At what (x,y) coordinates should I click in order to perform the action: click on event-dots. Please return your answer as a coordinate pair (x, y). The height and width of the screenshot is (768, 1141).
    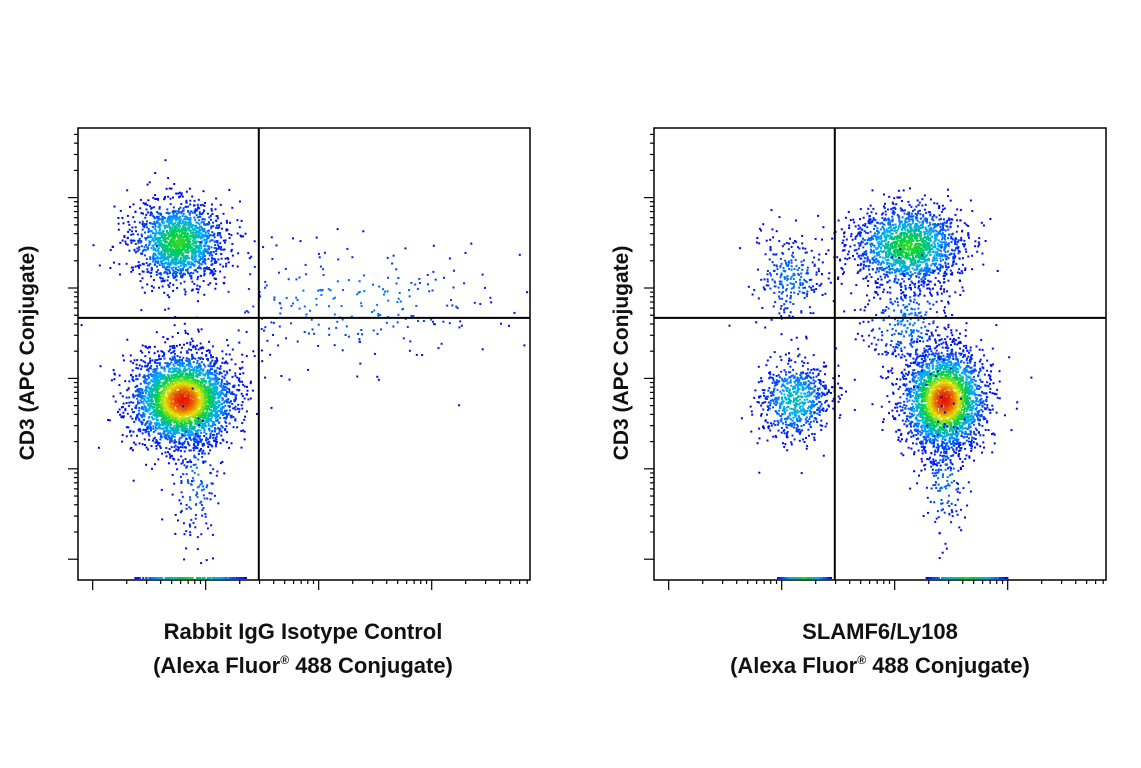
    Looking at the image, I should click on (880, 383).